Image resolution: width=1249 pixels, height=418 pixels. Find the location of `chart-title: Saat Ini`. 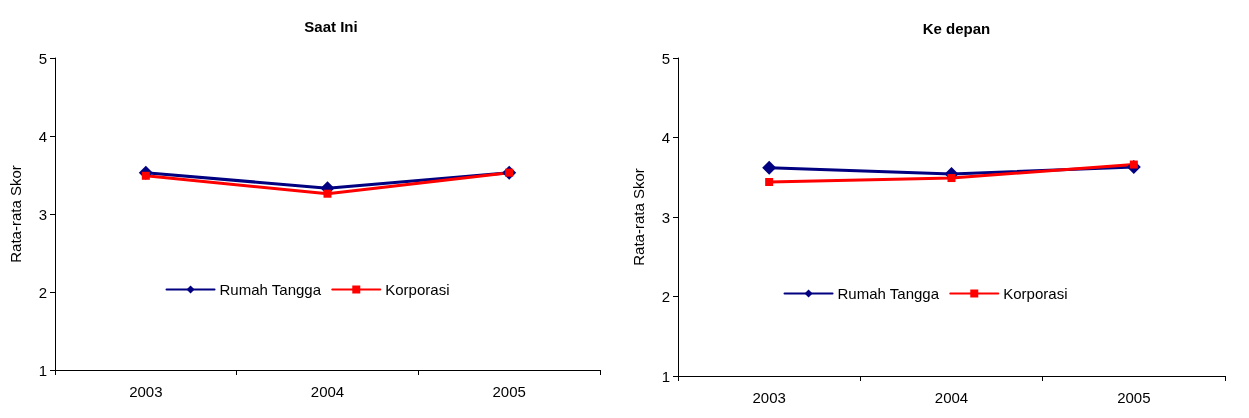

chart-title: Saat Ini is located at coordinates (331, 26).